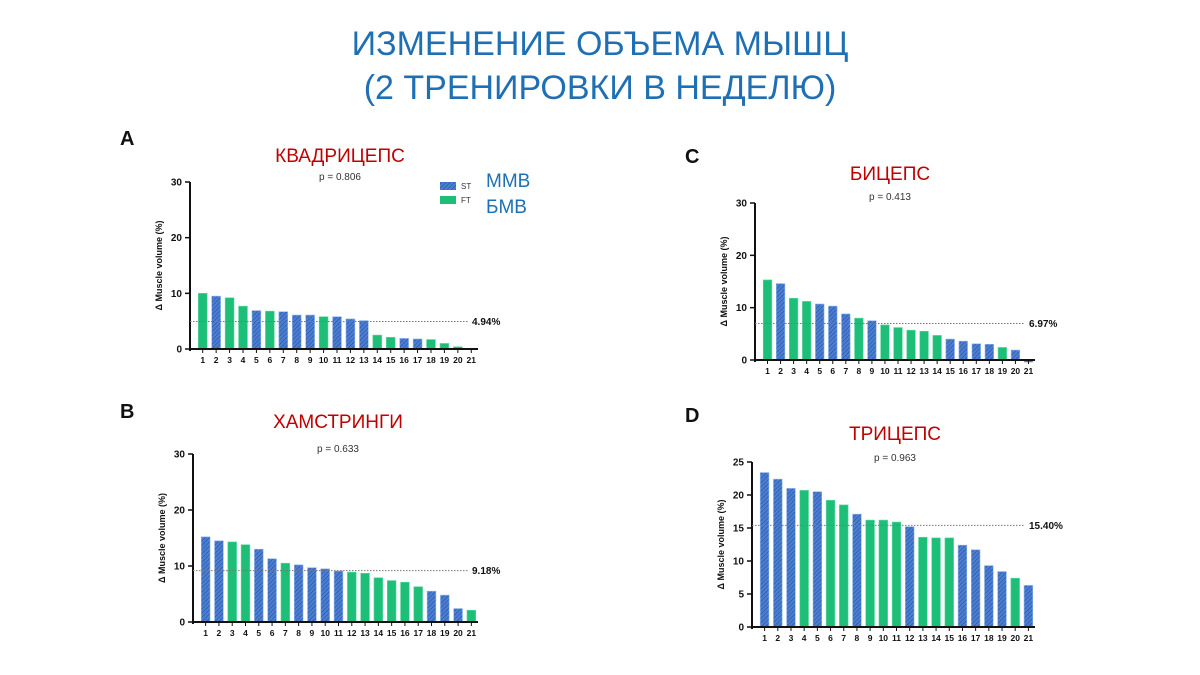  Describe the element at coordinates (179, 350) in the screenshot. I see `y-tick-label: 0` at that location.